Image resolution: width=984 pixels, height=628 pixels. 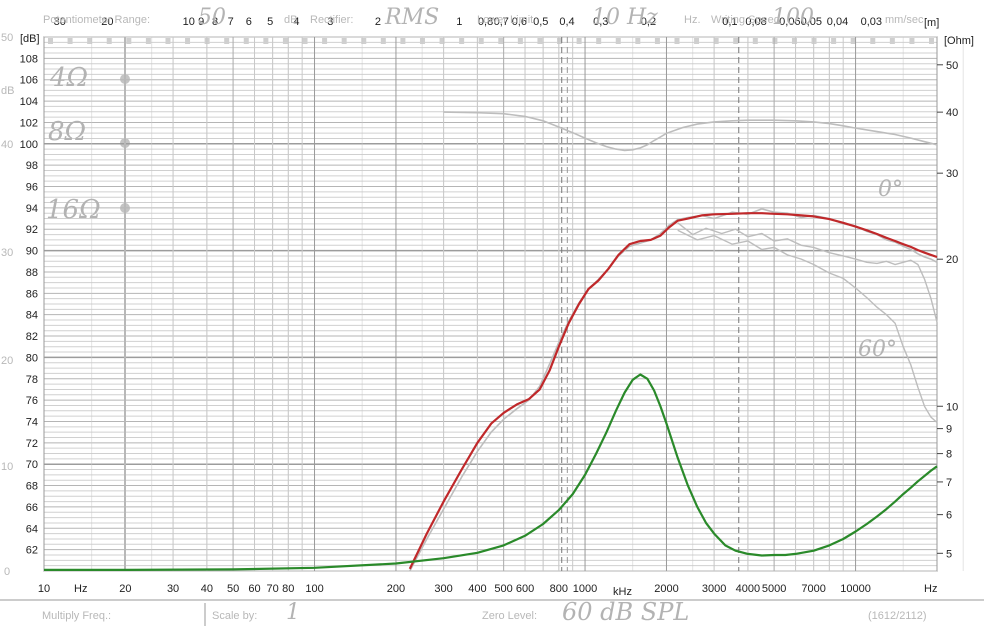 I want to click on rectifier-label: Rectifier:, so click(x=331, y=20).